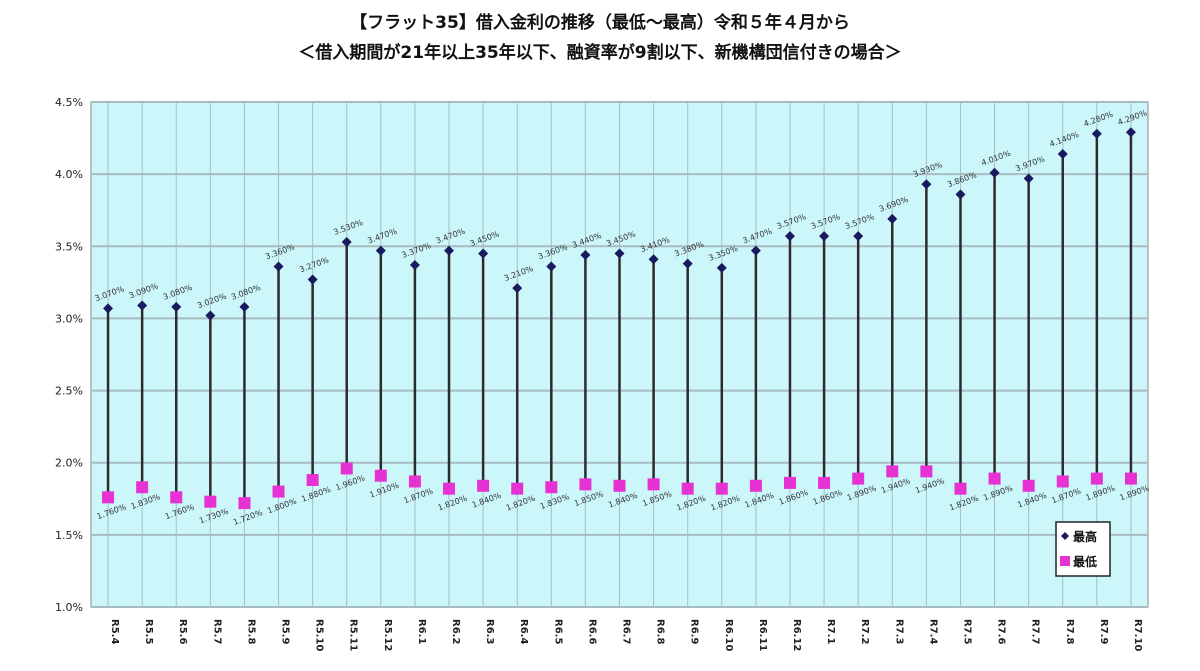  Describe the element at coordinates (523, 631) in the screenshot. I see `x-tick-label: R6.4` at that location.